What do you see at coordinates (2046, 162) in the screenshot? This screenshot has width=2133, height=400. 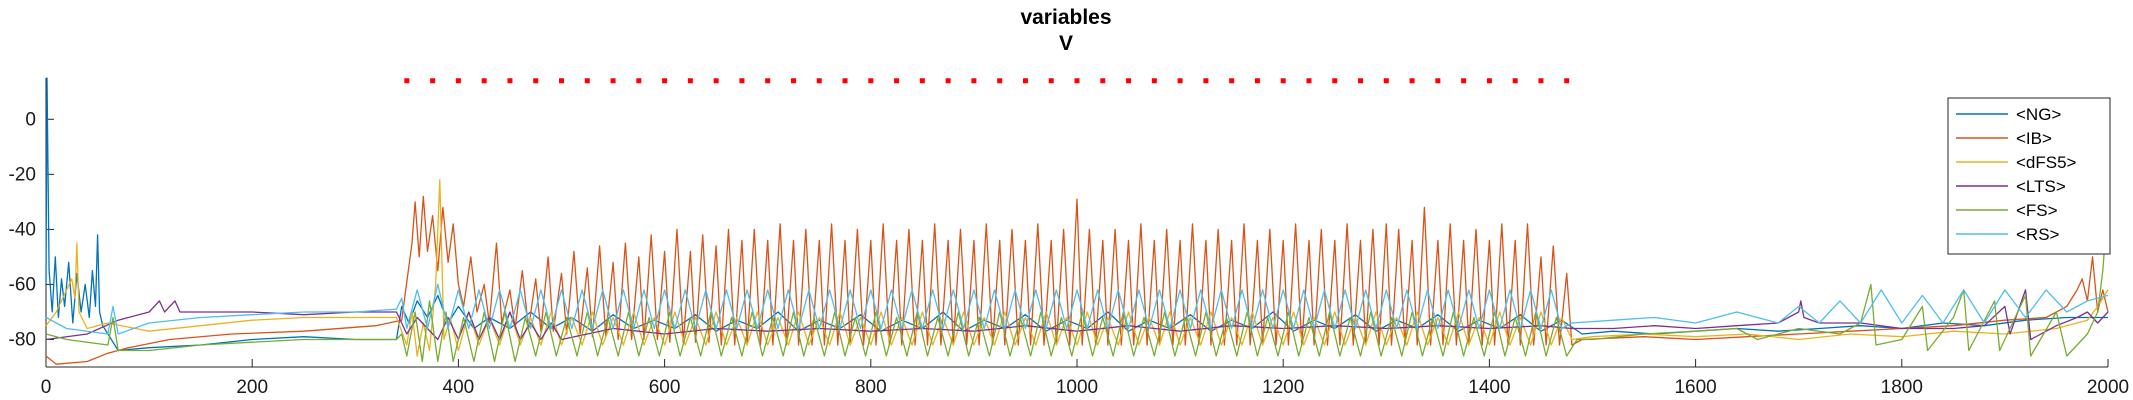 I see `legend-entry-label: <dFS5>` at bounding box center [2046, 162].